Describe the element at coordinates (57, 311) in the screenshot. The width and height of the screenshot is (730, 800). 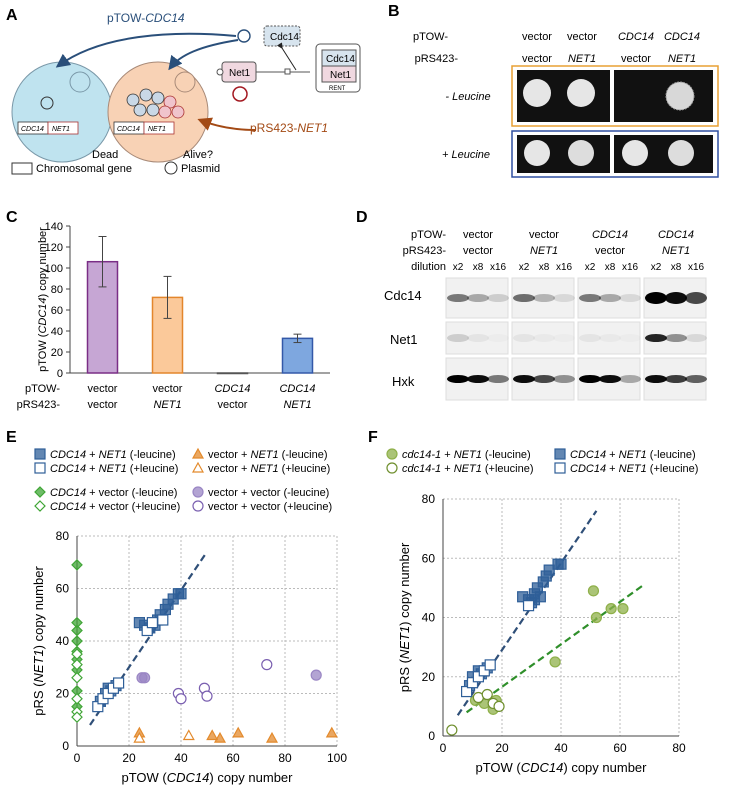
I see `c-ytick-label: 60` at that location.